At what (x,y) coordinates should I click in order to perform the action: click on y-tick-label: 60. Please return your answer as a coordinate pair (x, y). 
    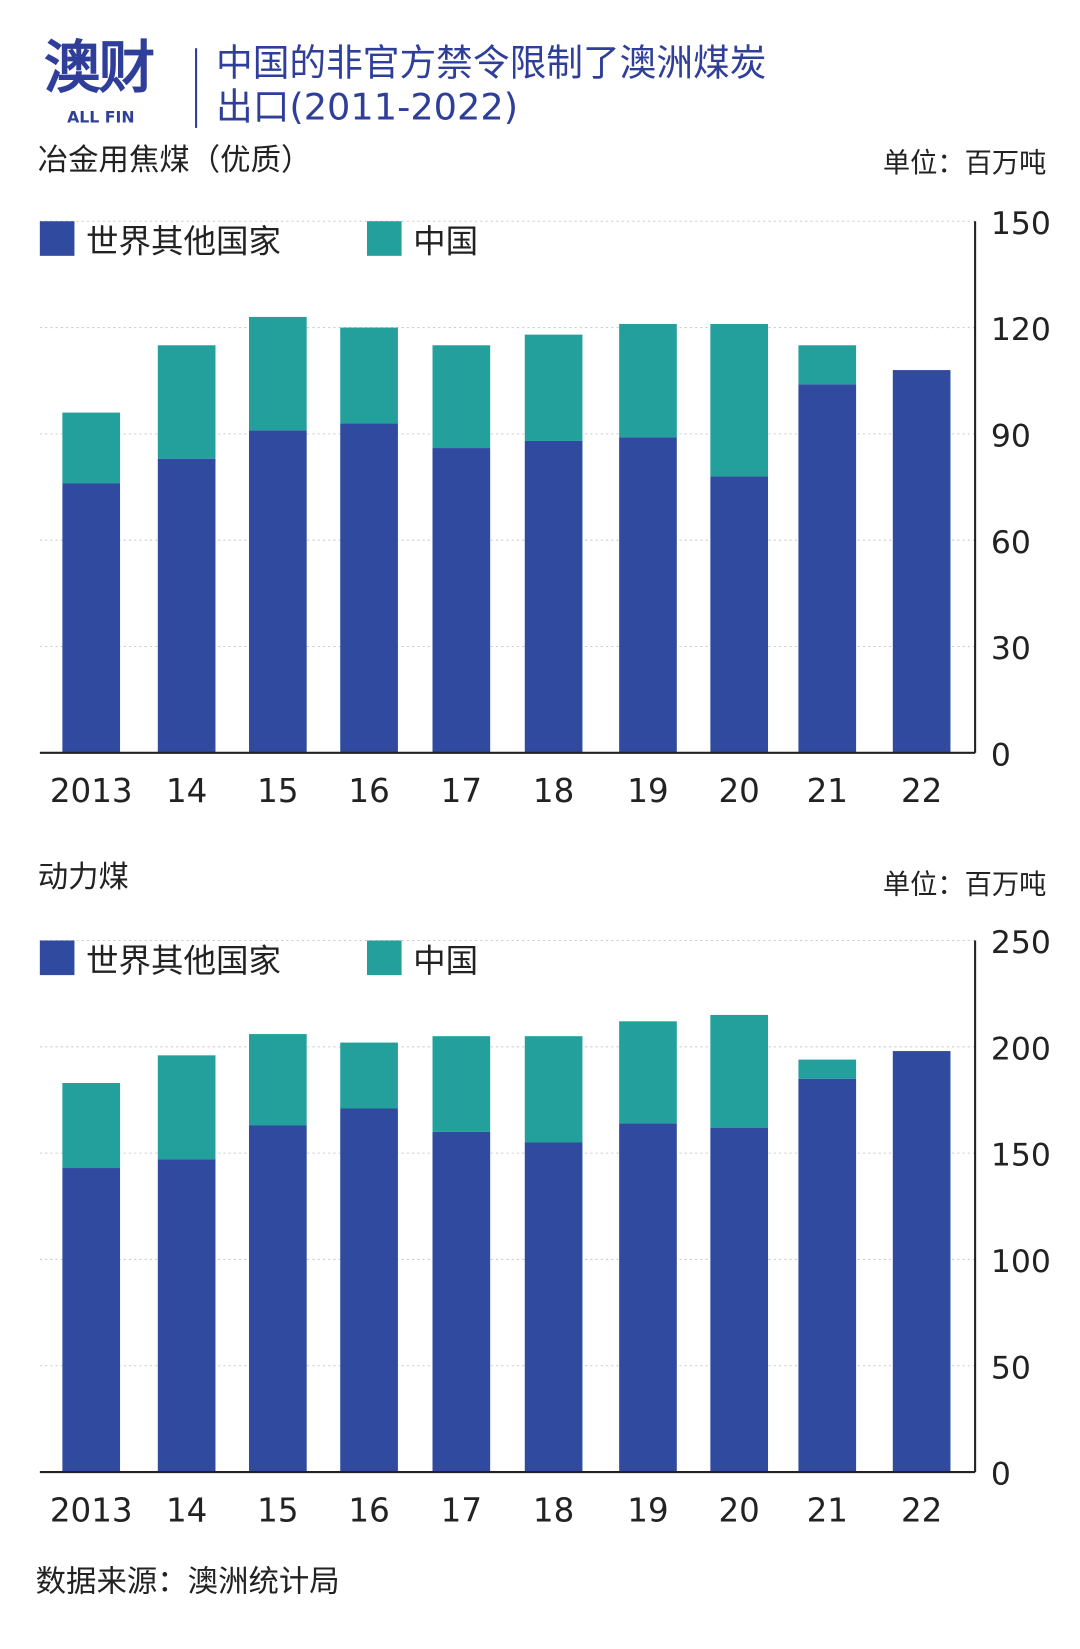
    Looking at the image, I should click on (1011, 543).